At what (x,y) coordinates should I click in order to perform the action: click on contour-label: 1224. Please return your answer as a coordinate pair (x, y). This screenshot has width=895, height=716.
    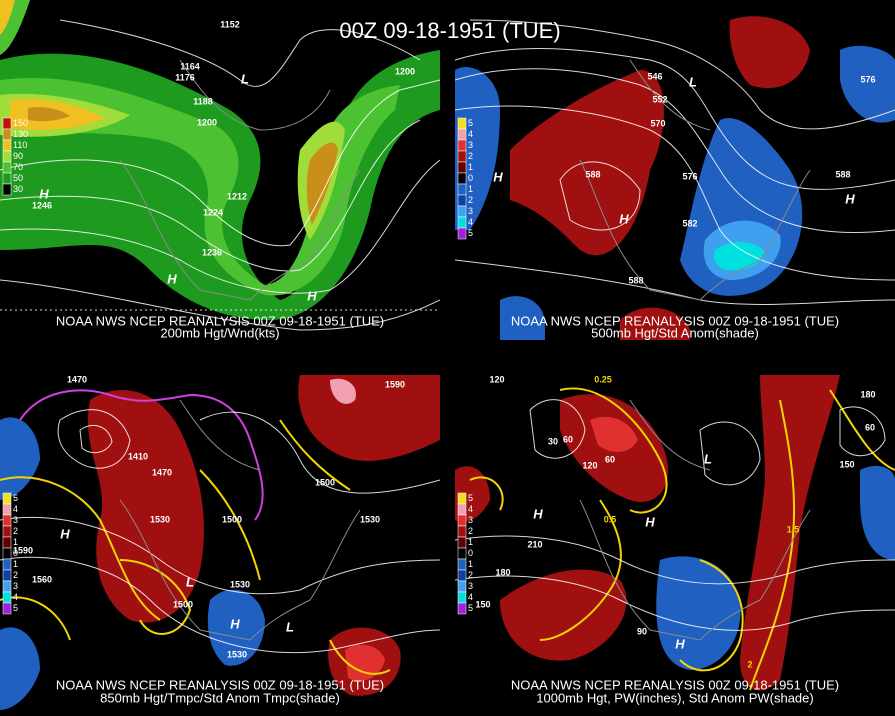
    Looking at the image, I should click on (213, 212).